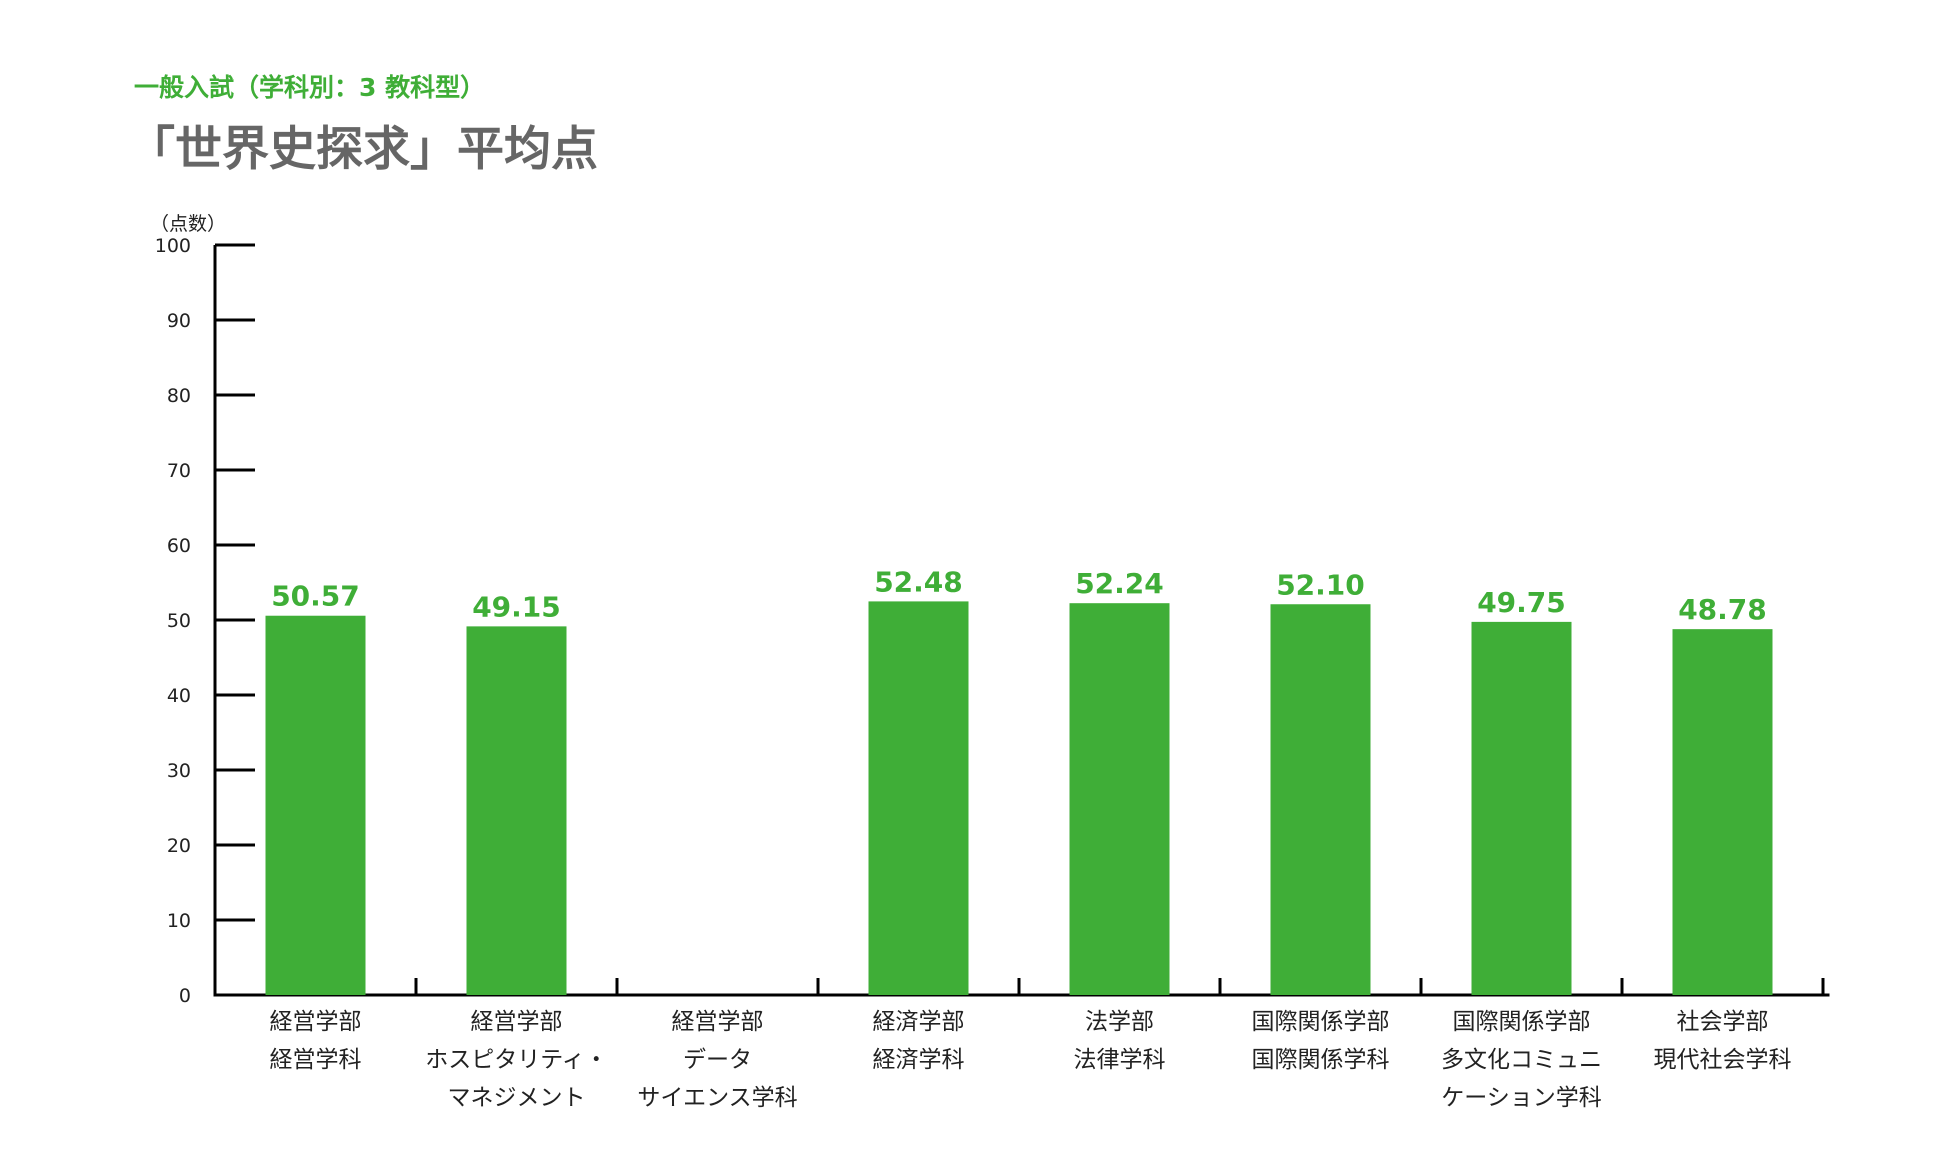  Describe the element at coordinates (1119, 583) in the screenshot. I see `bar-value-label: 52.24` at that location.